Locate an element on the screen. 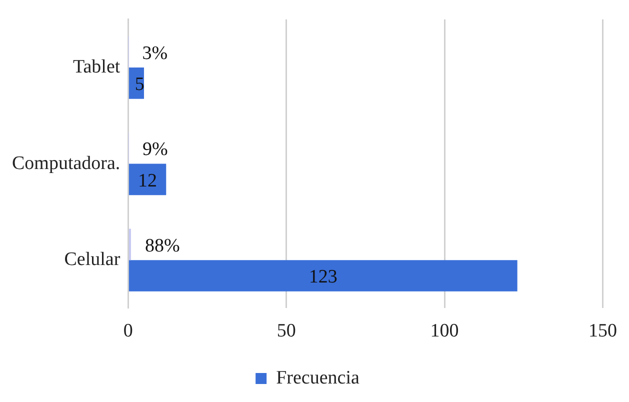 This screenshot has width=629, height=402. x-tick-label: 150 is located at coordinates (602, 331).